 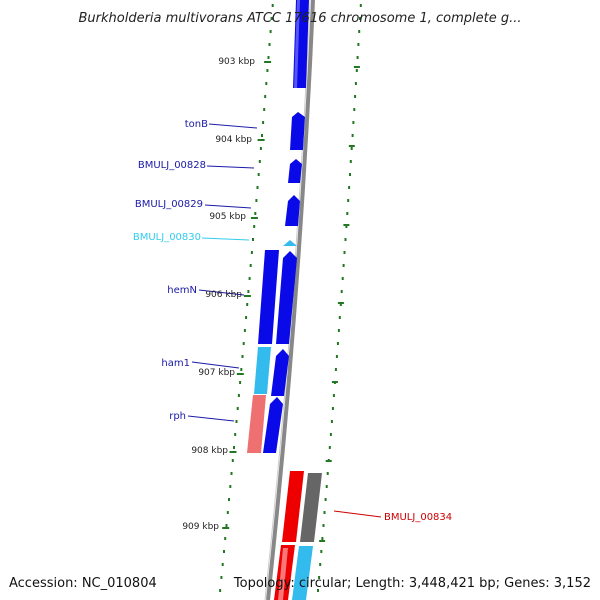 I want to click on gene-feature-highlight, so click(x=283, y=574).